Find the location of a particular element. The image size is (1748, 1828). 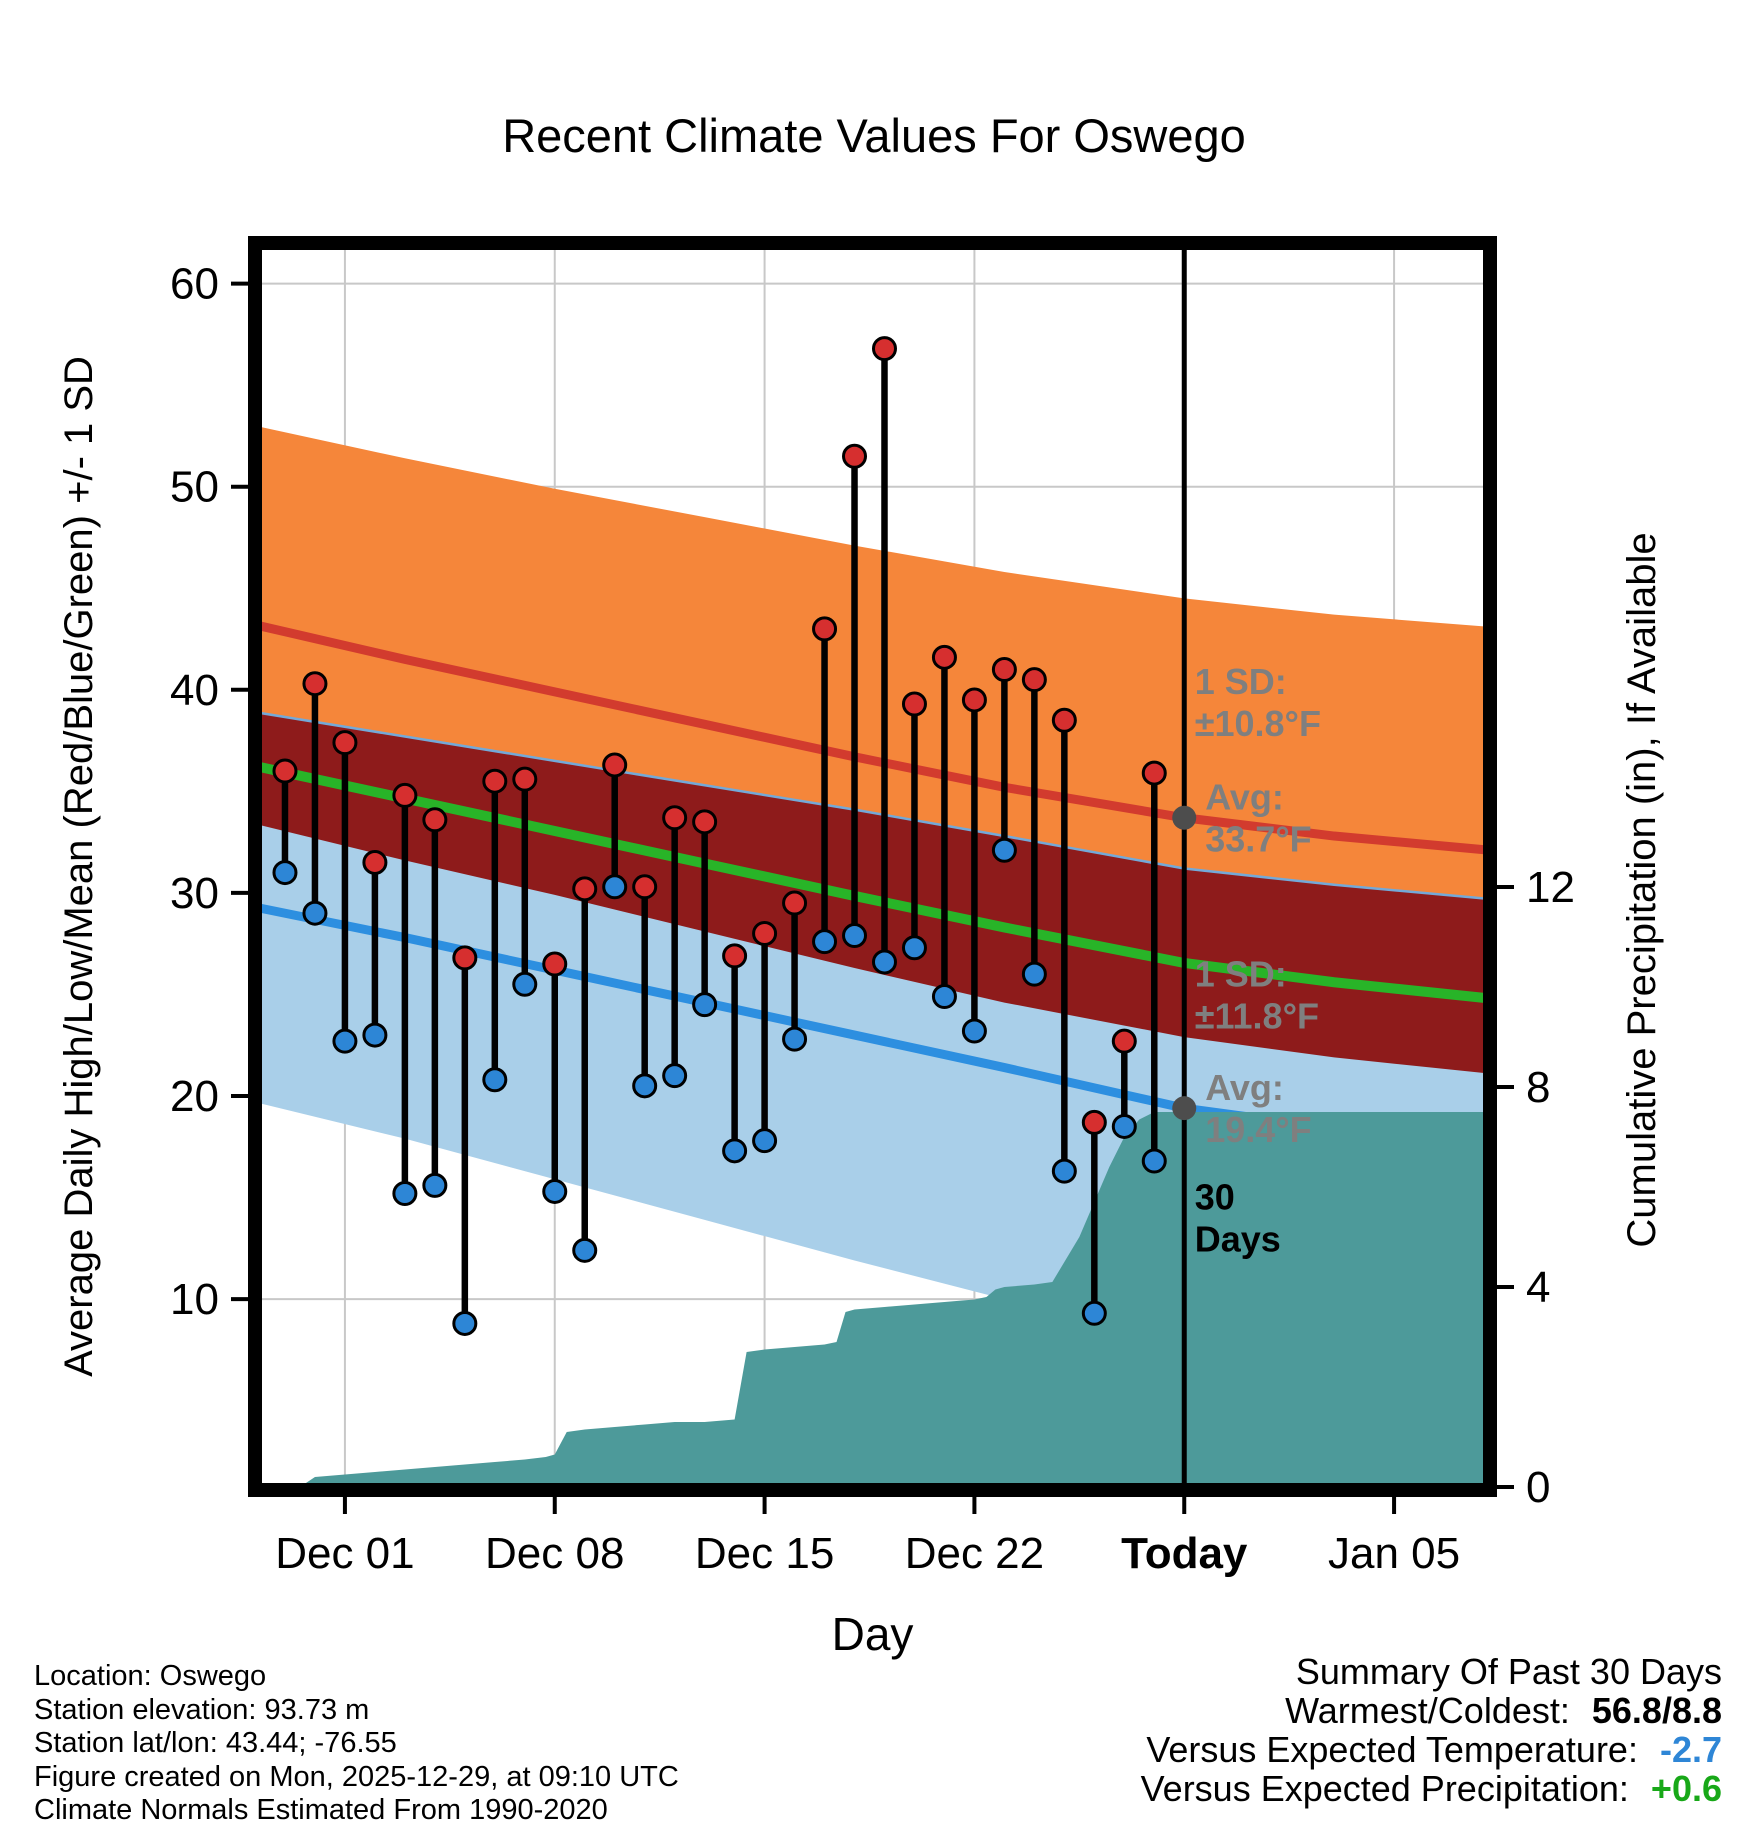

x-tick-label: Dec 01 is located at coordinates (344, 1553).